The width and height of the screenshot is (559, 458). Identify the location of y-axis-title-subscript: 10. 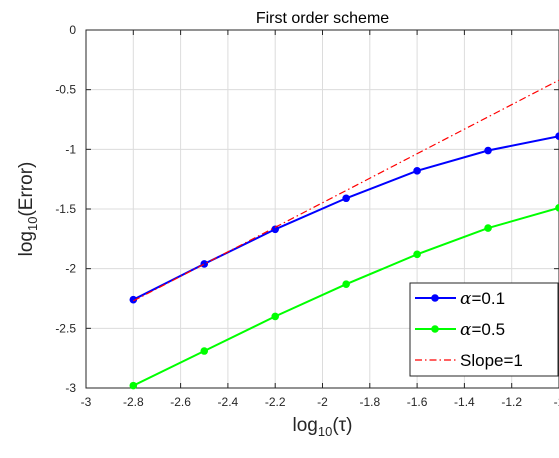
(32, 224).